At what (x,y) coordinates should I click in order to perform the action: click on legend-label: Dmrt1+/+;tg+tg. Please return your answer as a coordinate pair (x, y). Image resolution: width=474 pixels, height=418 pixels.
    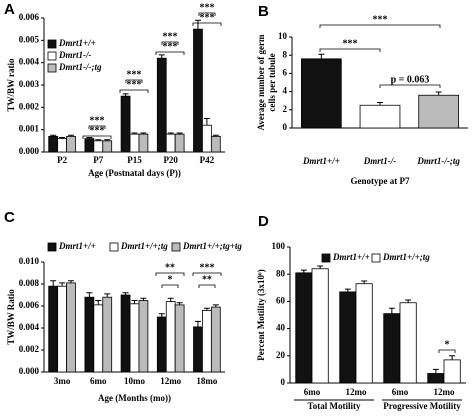
    Looking at the image, I should click on (212, 246).